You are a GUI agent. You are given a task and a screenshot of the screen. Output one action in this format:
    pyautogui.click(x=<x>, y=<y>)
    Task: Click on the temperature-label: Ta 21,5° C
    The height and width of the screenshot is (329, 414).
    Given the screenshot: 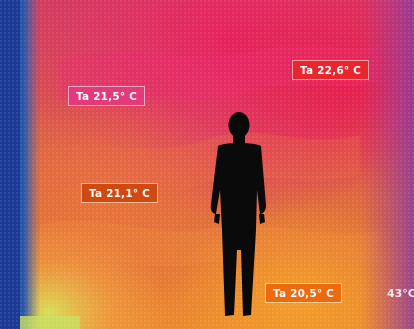 What is the action you would take?
    pyautogui.click(x=107, y=96)
    